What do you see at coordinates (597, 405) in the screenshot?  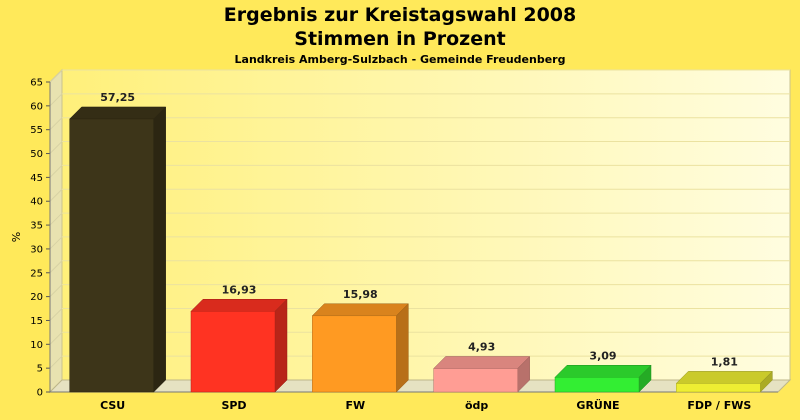 I see `x-tick-label: GRÜNE` at bounding box center [597, 405].